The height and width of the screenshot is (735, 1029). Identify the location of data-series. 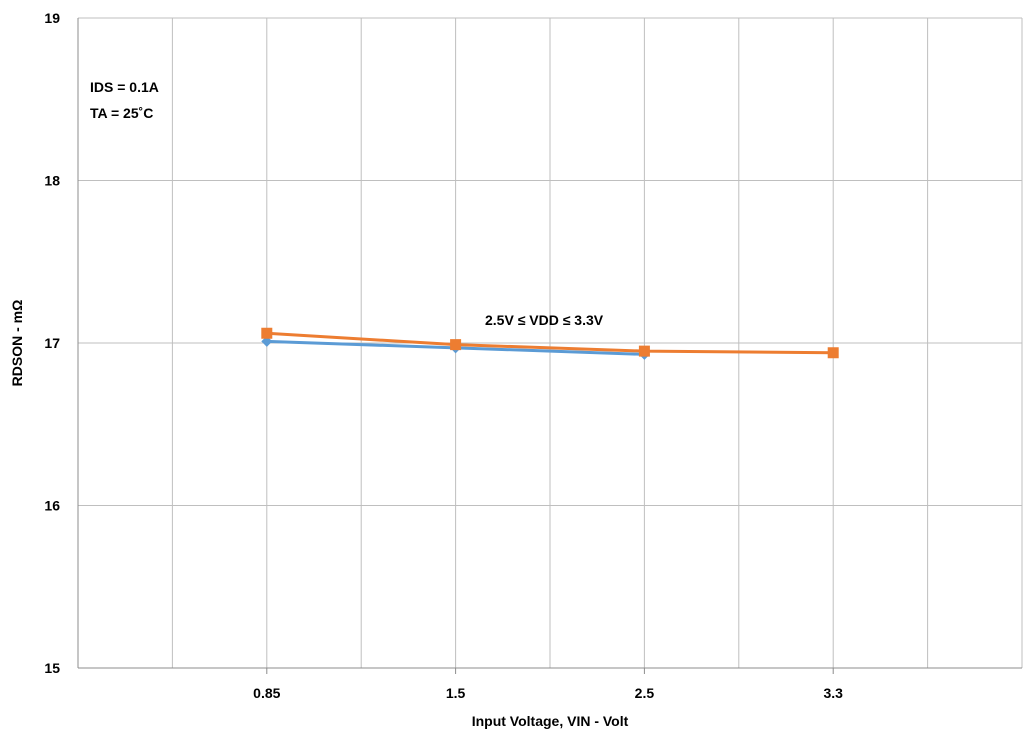
(550, 343).